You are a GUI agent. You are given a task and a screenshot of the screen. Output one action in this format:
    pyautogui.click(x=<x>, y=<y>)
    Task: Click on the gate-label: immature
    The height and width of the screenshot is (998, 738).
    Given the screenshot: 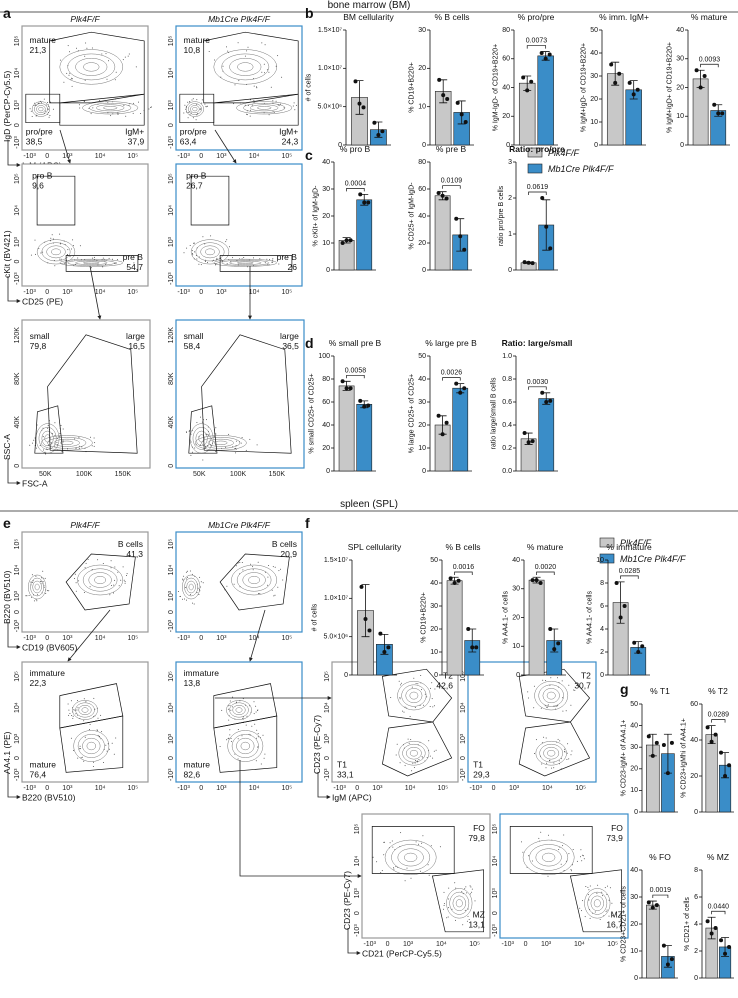 What is the action you would take?
    pyautogui.click(x=48, y=673)
    